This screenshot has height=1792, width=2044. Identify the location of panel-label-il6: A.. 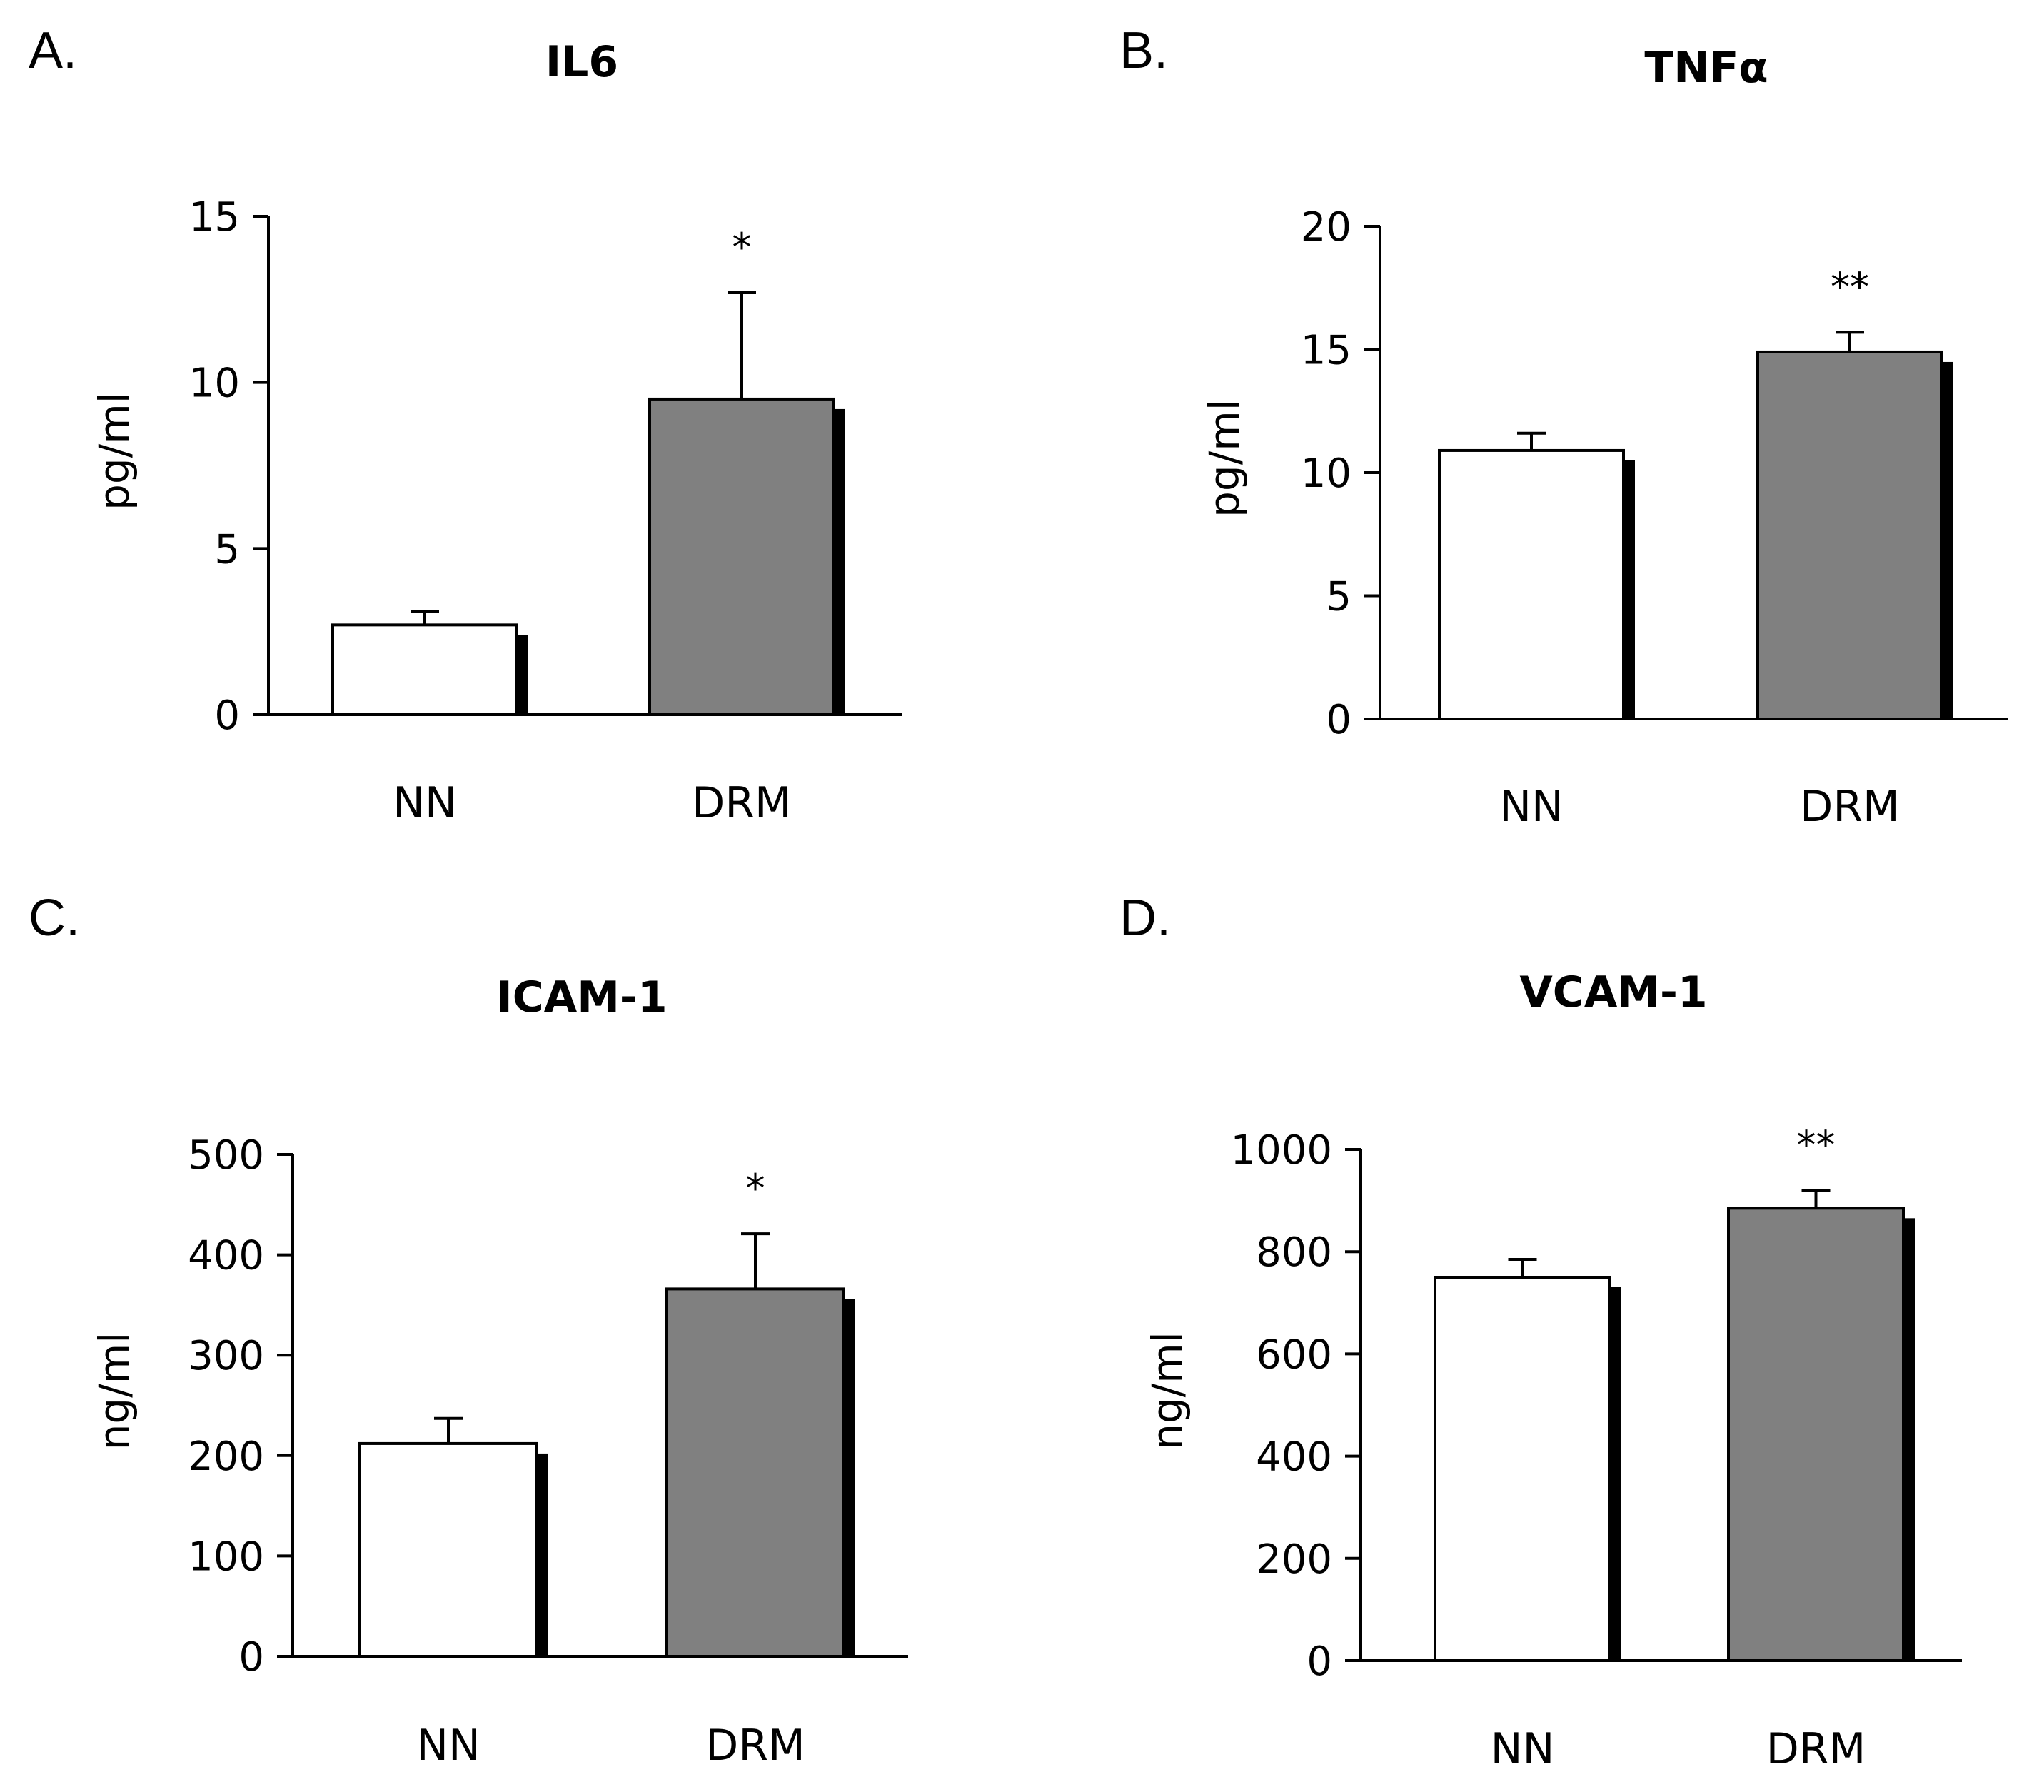
(53, 50).